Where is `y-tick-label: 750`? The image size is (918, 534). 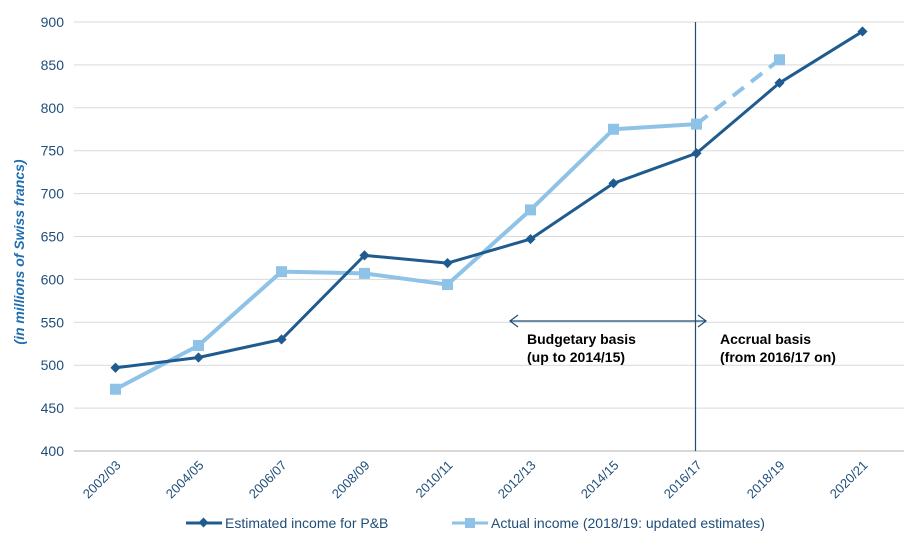 y-tick-label: 750 is located at coordinates (53, 151).